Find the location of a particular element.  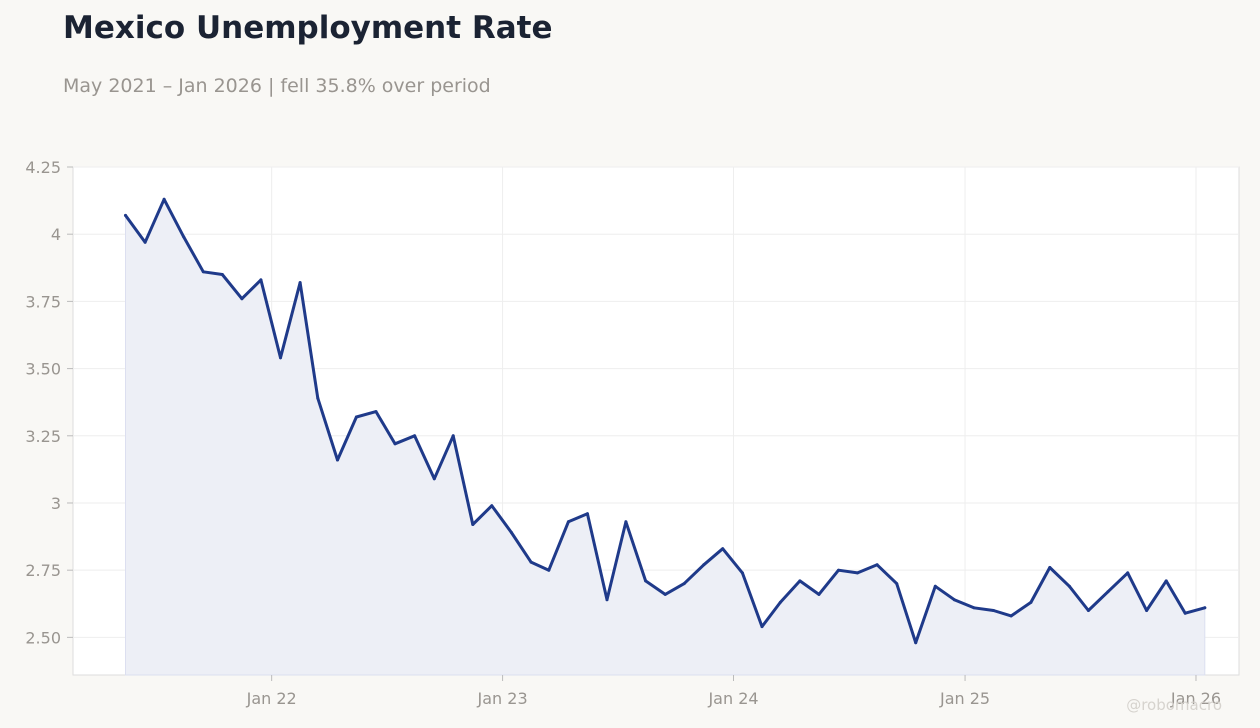

watermark: @robomacro is located at coordinates (1174, 705).